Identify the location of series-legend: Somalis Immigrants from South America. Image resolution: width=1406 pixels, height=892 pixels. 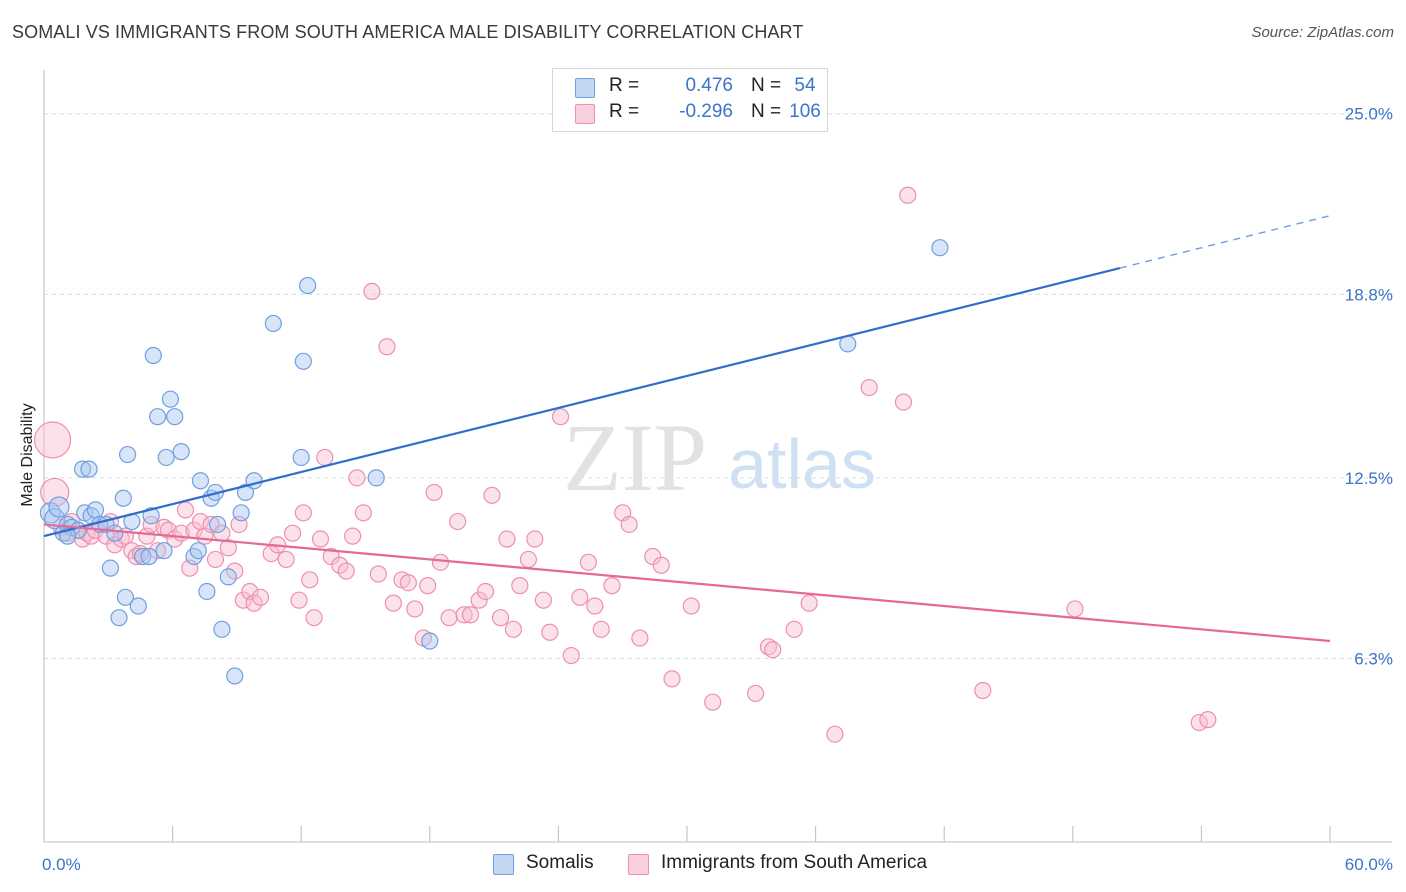
(703, 864).